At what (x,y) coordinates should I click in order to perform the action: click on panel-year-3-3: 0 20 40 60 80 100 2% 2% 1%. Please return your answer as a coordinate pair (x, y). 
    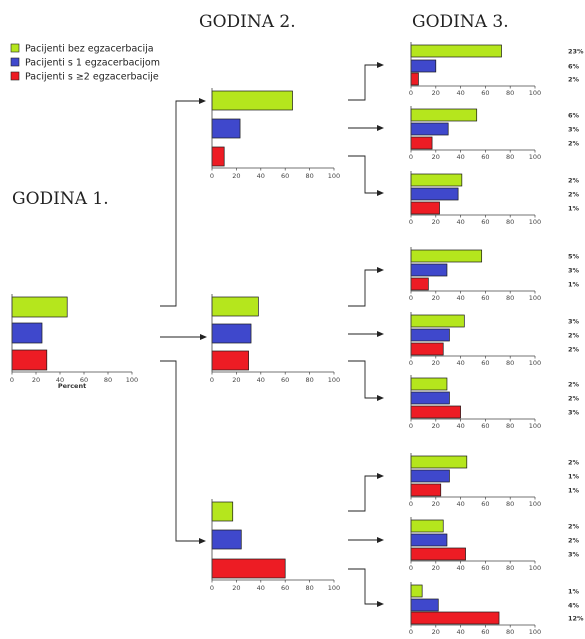
    Looking at the image, I should click on (494, 198).